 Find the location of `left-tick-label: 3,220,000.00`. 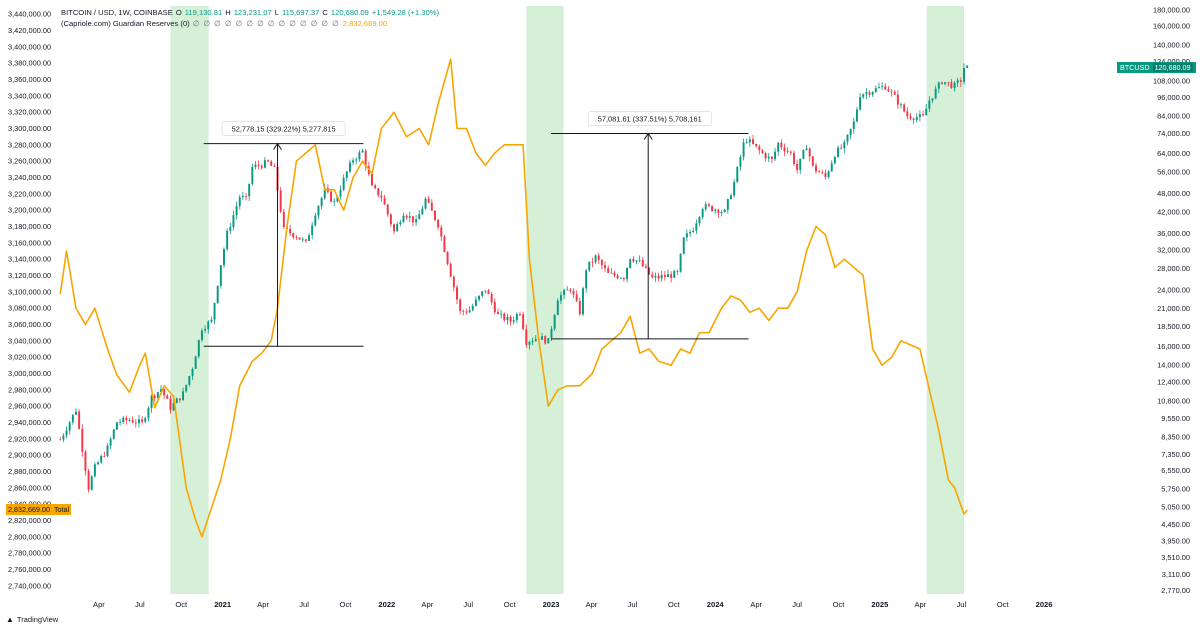

left-tick-label: 3,220,000.00 is located at coordinates (29, 193).